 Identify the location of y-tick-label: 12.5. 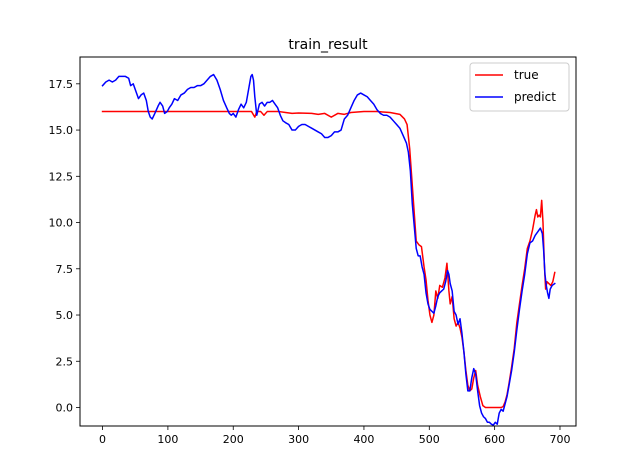
(61, 176).